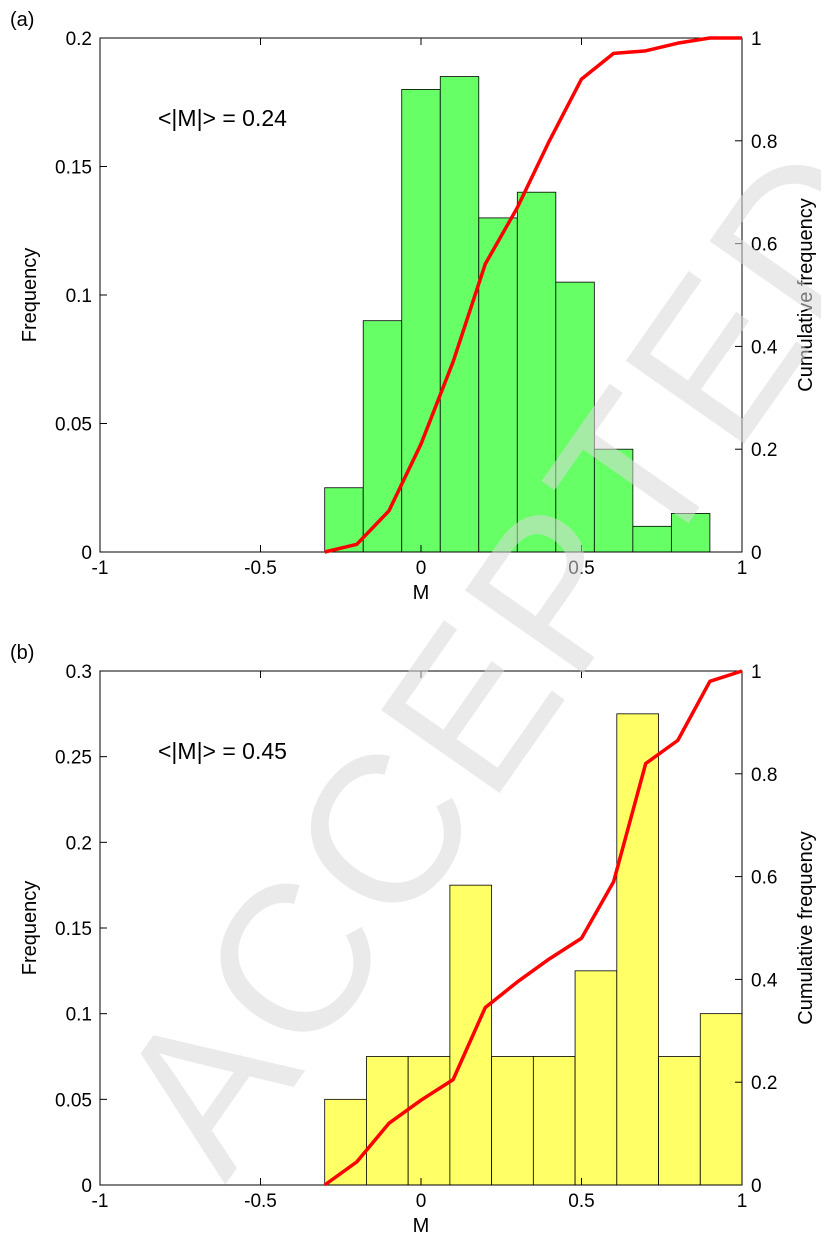  I want to click on y-tick-label: 0.25, so click(73, 758).